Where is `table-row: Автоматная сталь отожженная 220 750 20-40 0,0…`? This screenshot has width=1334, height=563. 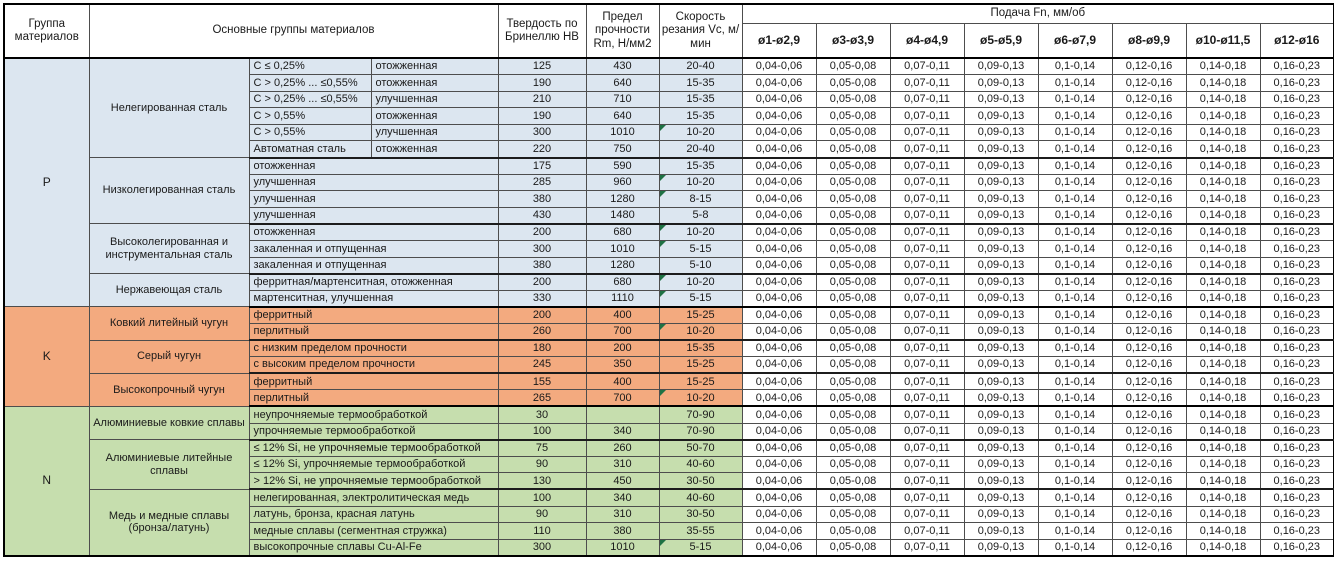 table-row: Автоматная сталь отожженная 220 750 20-40 0,0… is located at coordinates (669, 149).